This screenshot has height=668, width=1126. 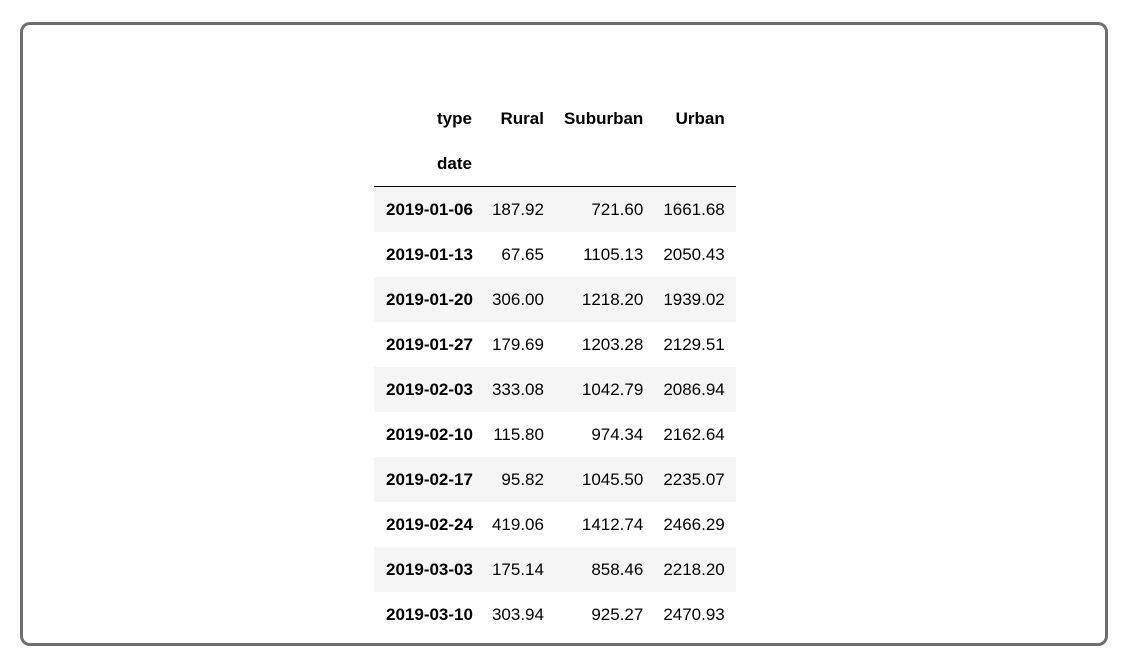 What do you see at coordinates (518, 434) in the screenshot?
I see `cell-rural: 115.80` at bounding box center [518, 434].